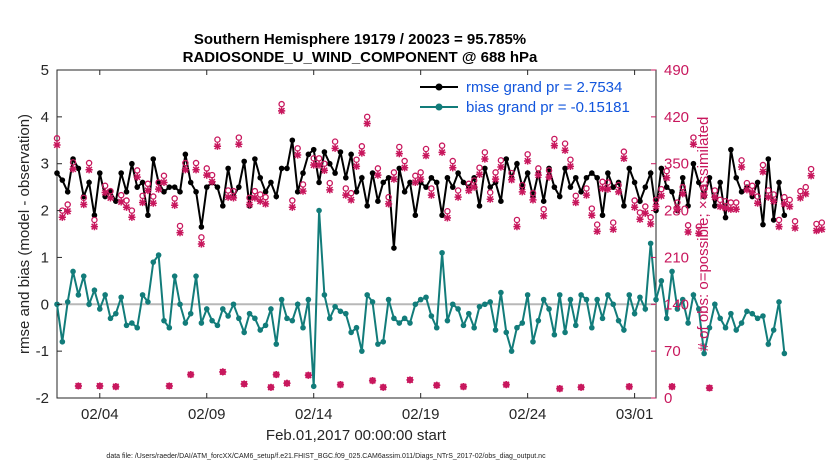  Describe the element at coordinates (548, 107) in the screenshot. I see `legend-bias-label: bias grand pr = -0.15181` at that location.